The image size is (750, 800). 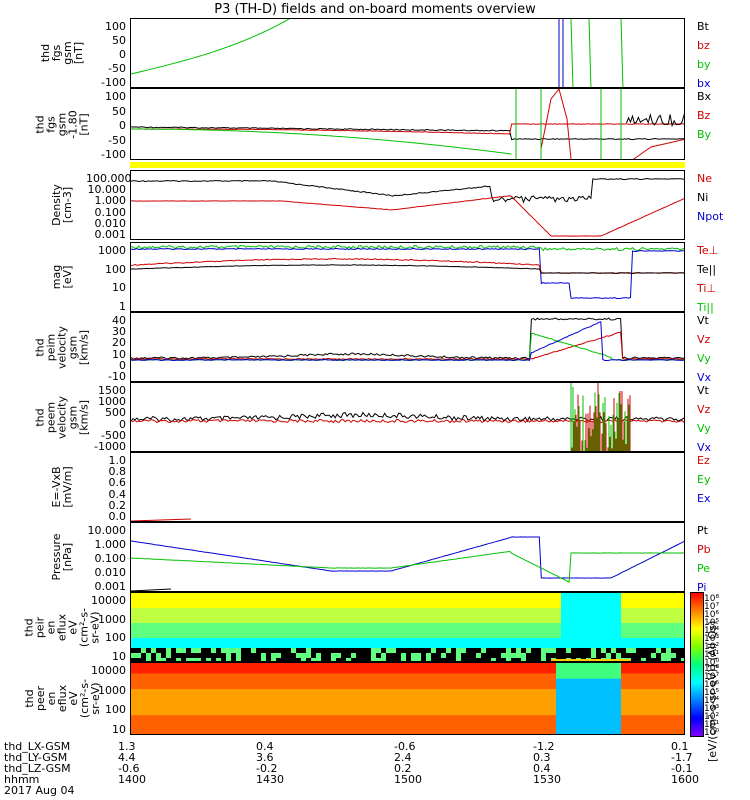 What do you see at coordinates (704, 568) in the screenshot?
I see `legend-entry: Pe` at bounding box center [704, 568].